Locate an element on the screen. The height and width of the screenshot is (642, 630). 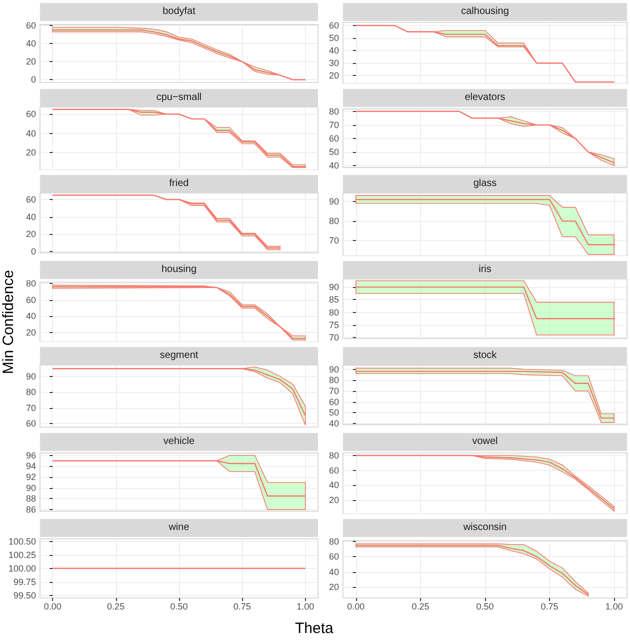
chart-title: vehicle is located at coordinates (179, 442).